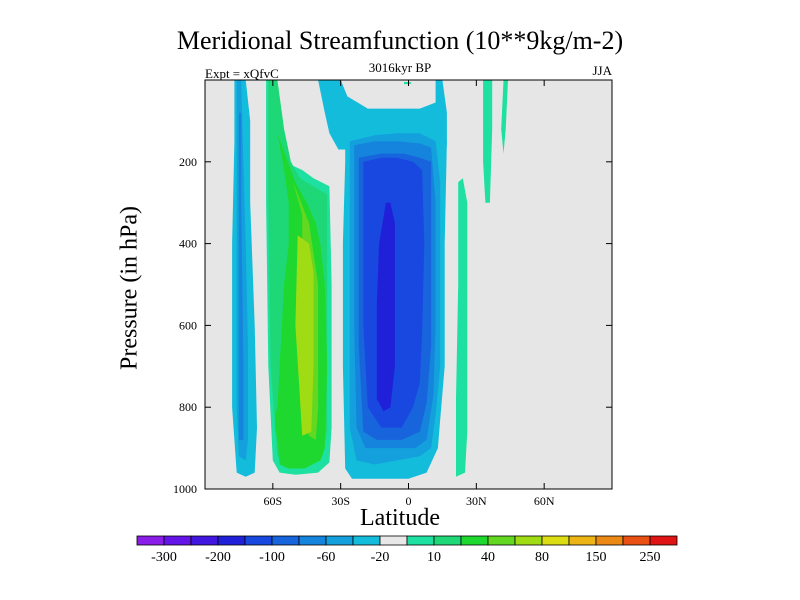 Image resolution: width=800 pixels, height=600 pixels. I want to click on y-tick-label: 200, so click(188, 162).